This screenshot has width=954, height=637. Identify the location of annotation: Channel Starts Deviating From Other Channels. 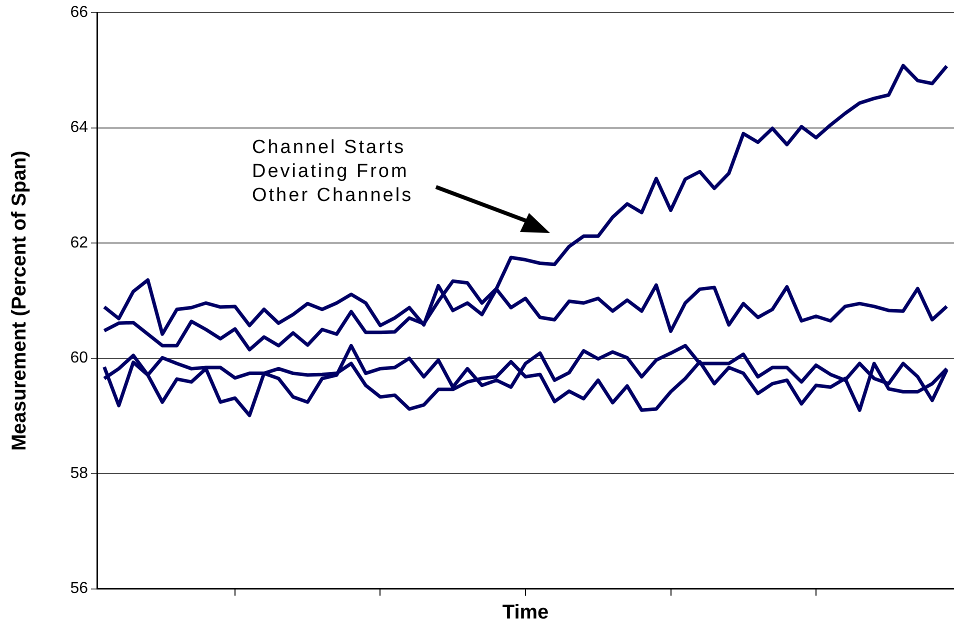
(333, 172).